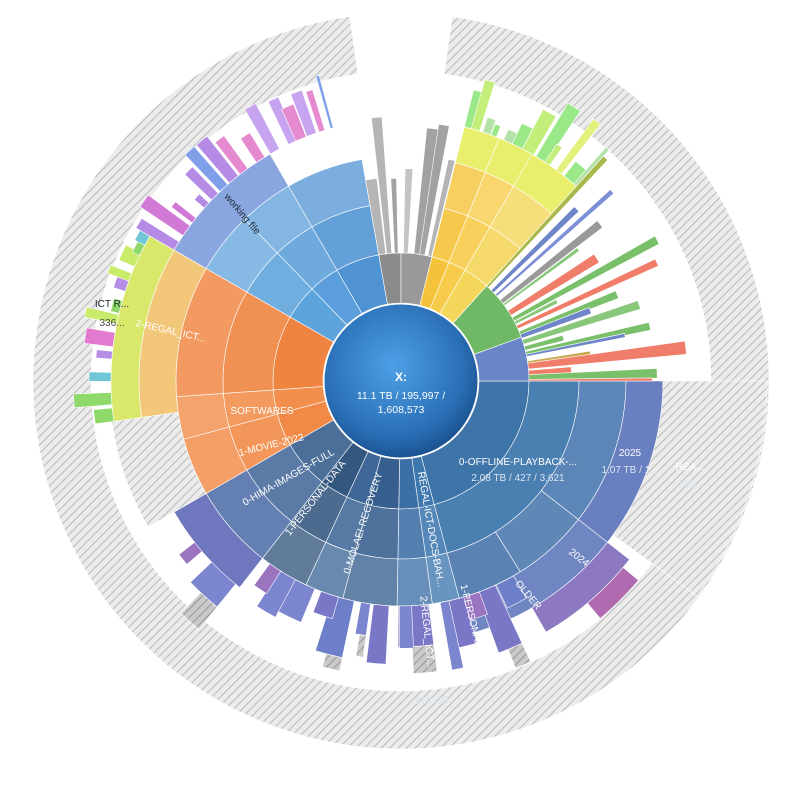  I want to click on root-circle, so click(401, 381).